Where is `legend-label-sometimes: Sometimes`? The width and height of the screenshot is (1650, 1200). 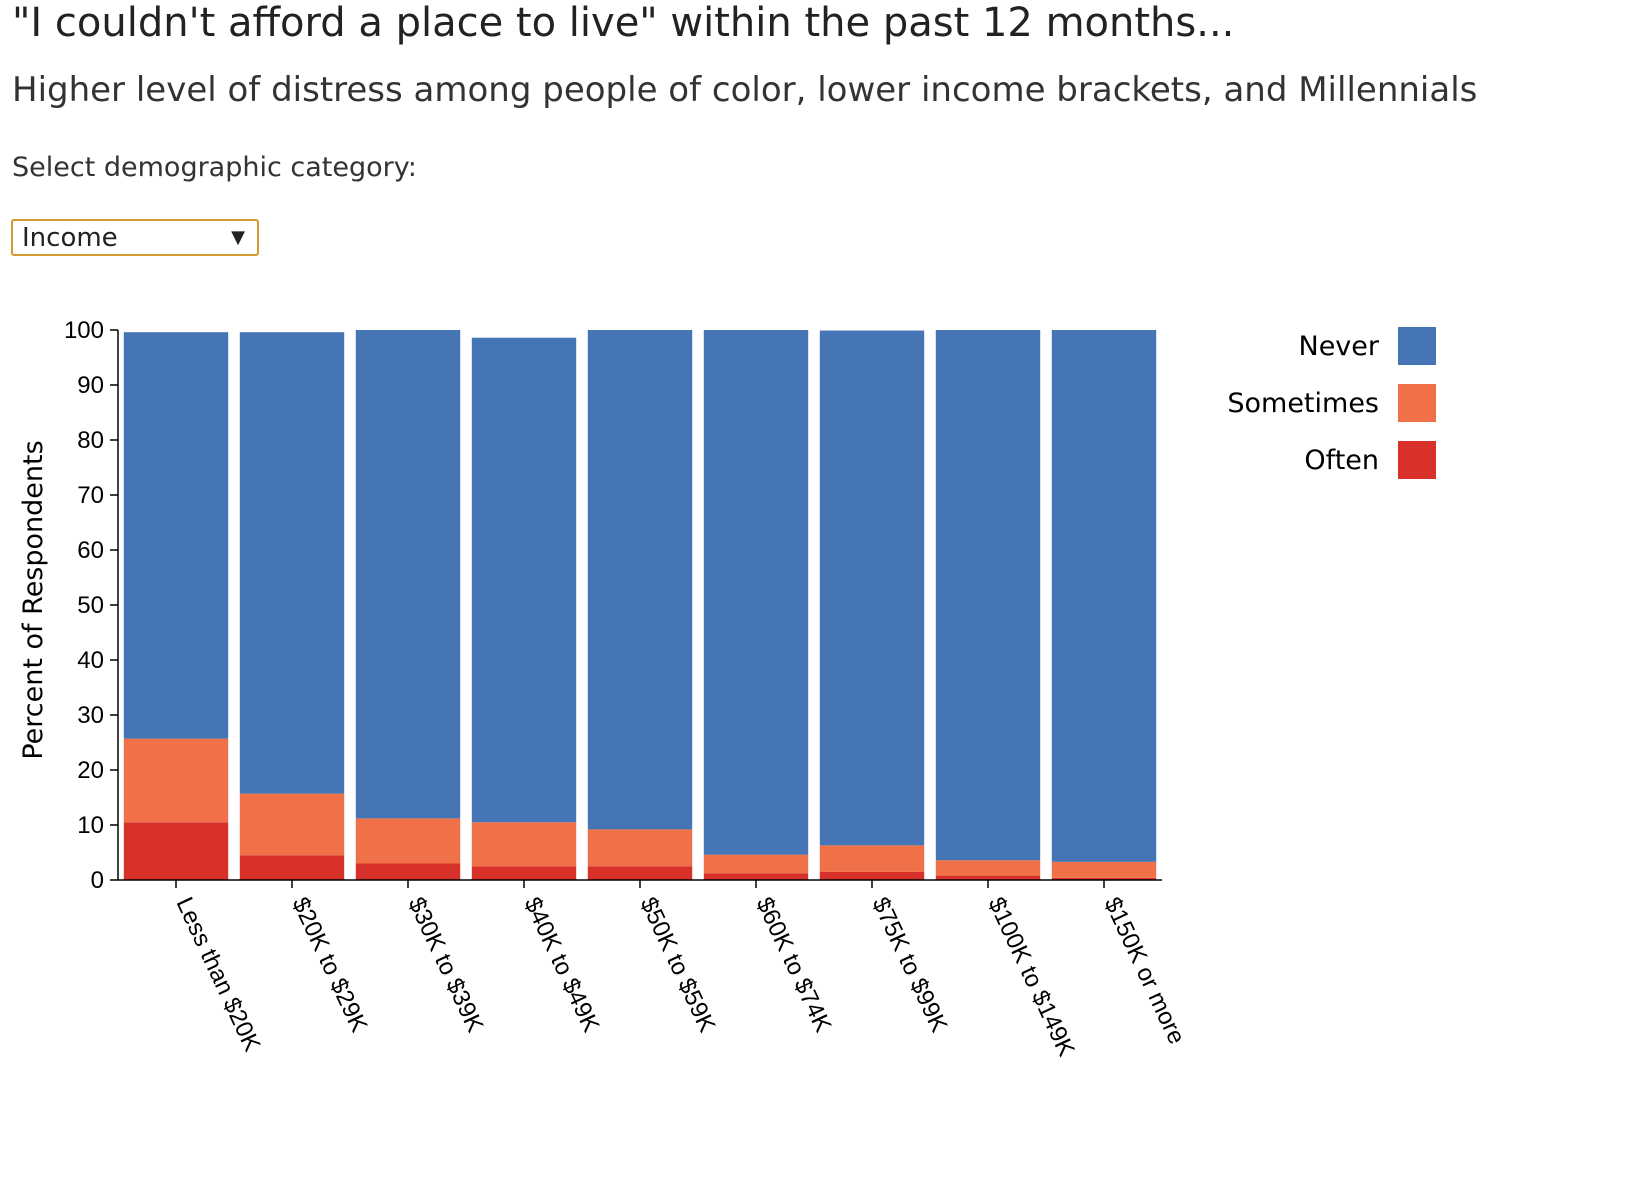
legend-label-sometimes: Sometimes is located at coordinates (1303, 403).